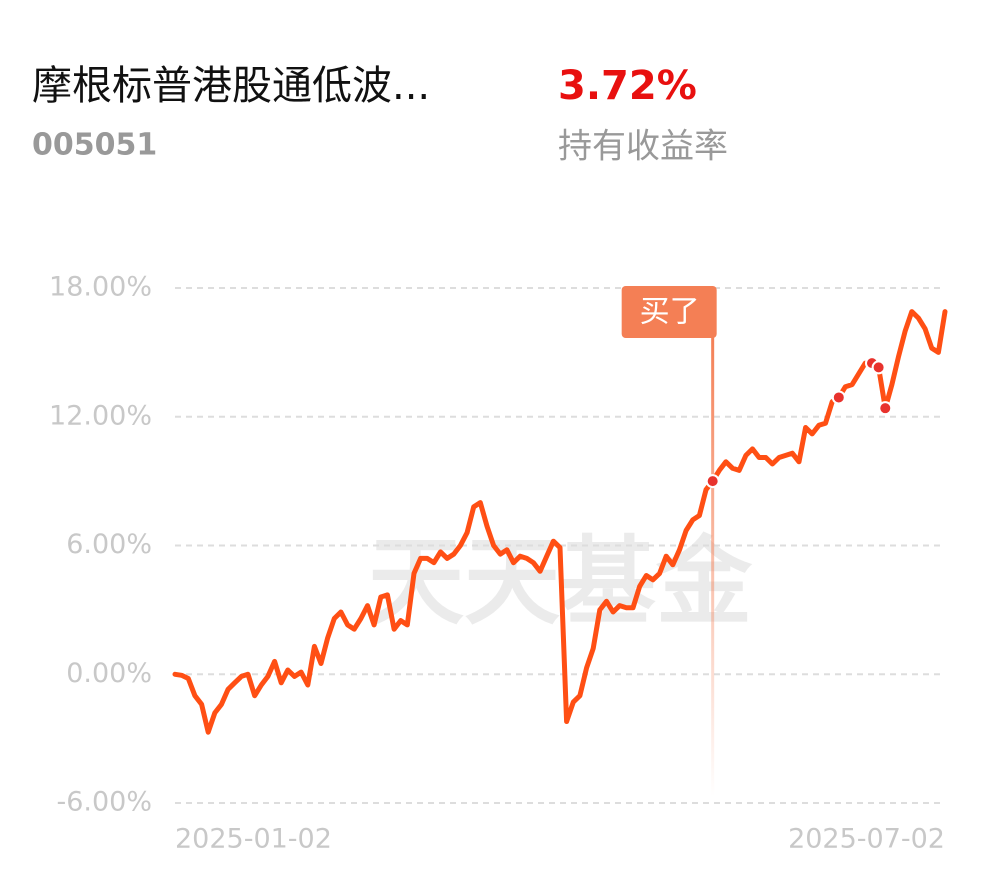 The height and width of the screenshot is (878, 990). What do you see at coordinates (109, 673) in the screenshot?
I see `y-tick-label: 0.00%` at bounding box center [109, 673].